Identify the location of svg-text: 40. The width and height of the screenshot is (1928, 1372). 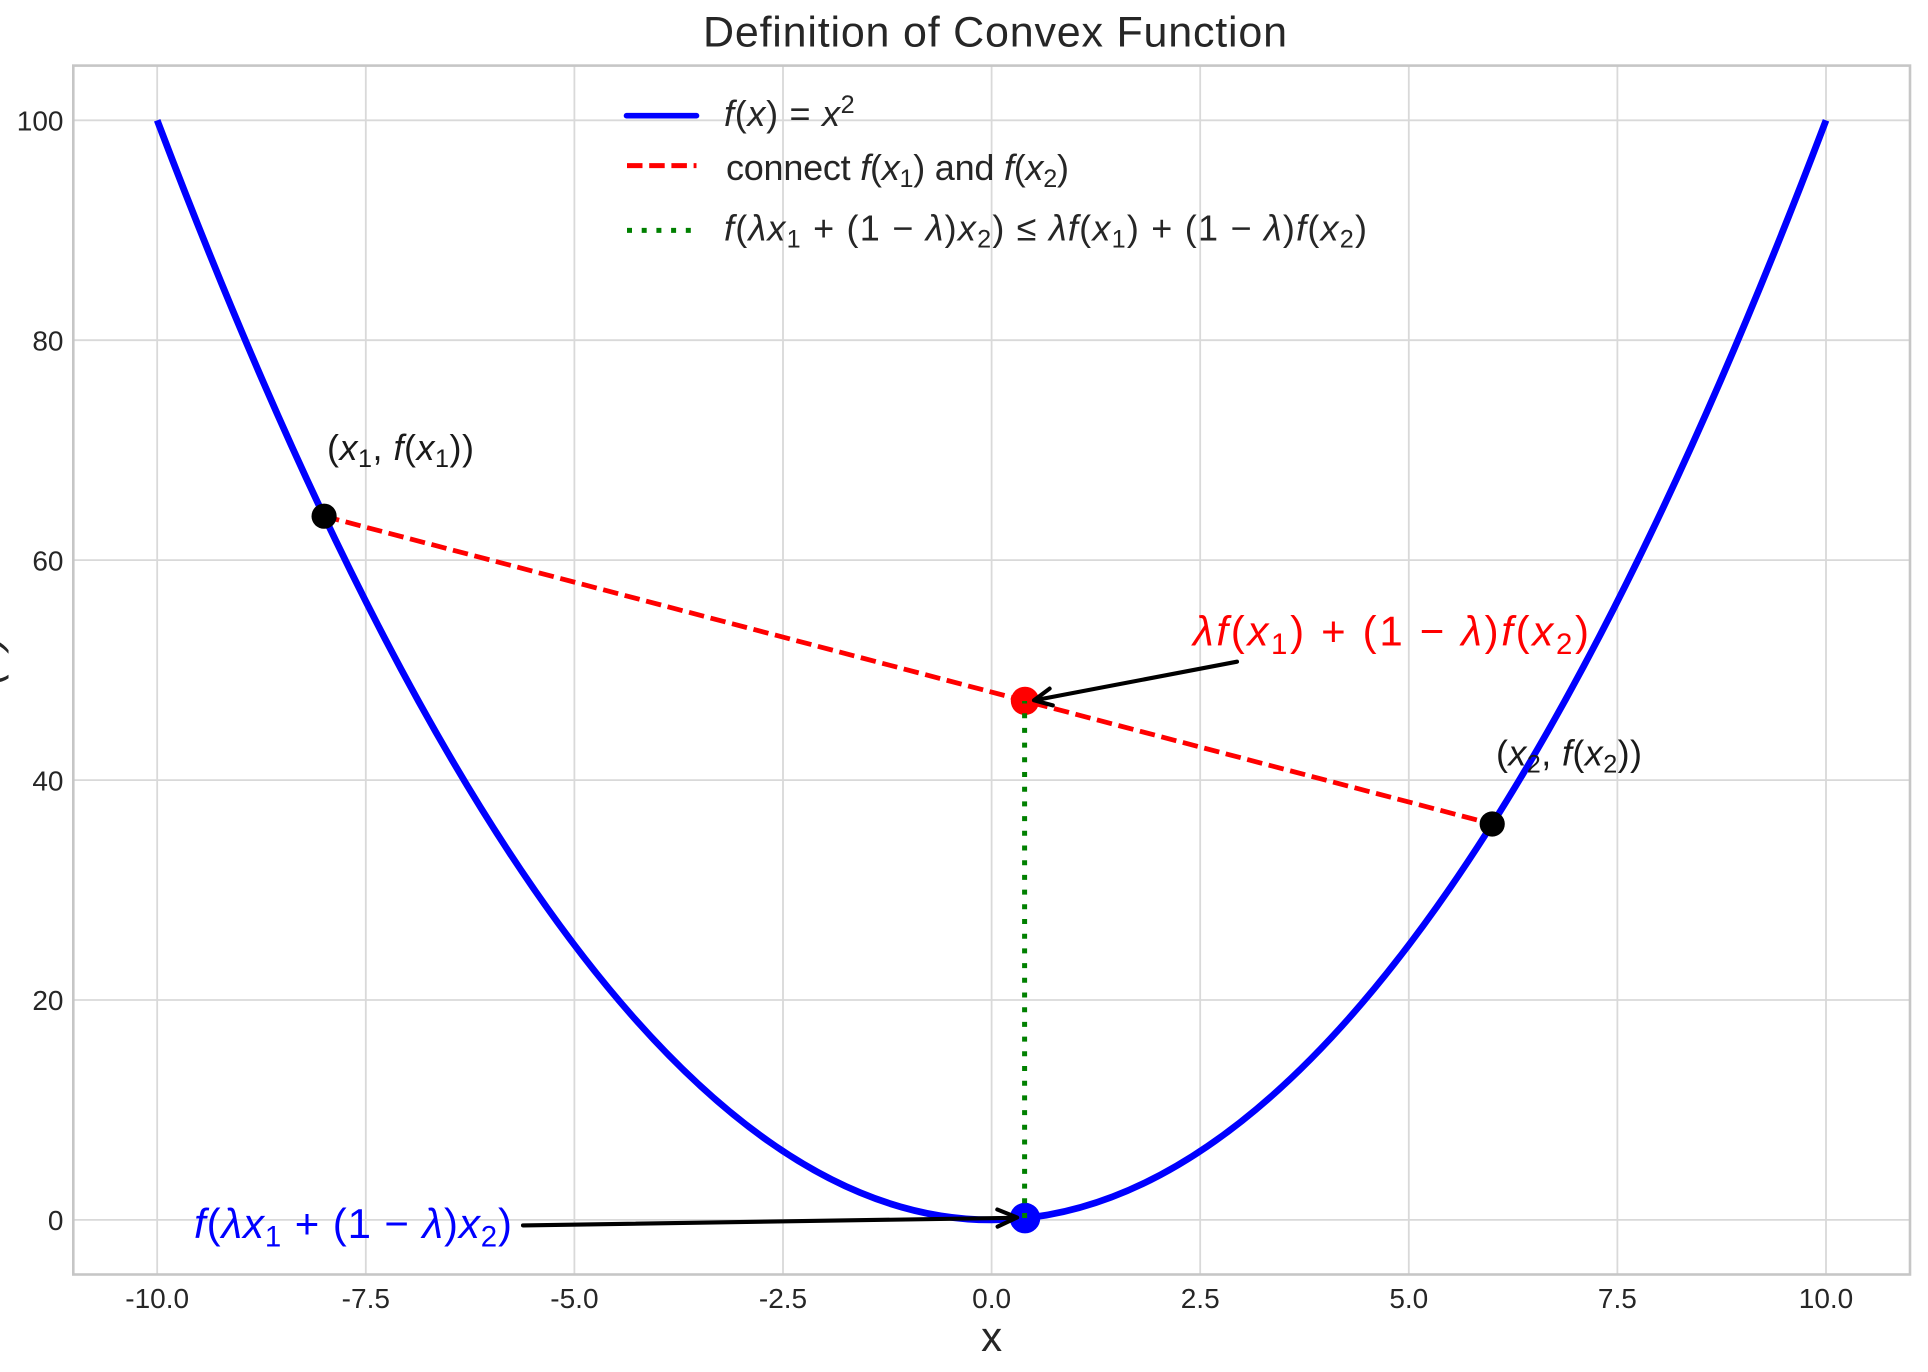
(47, 780).